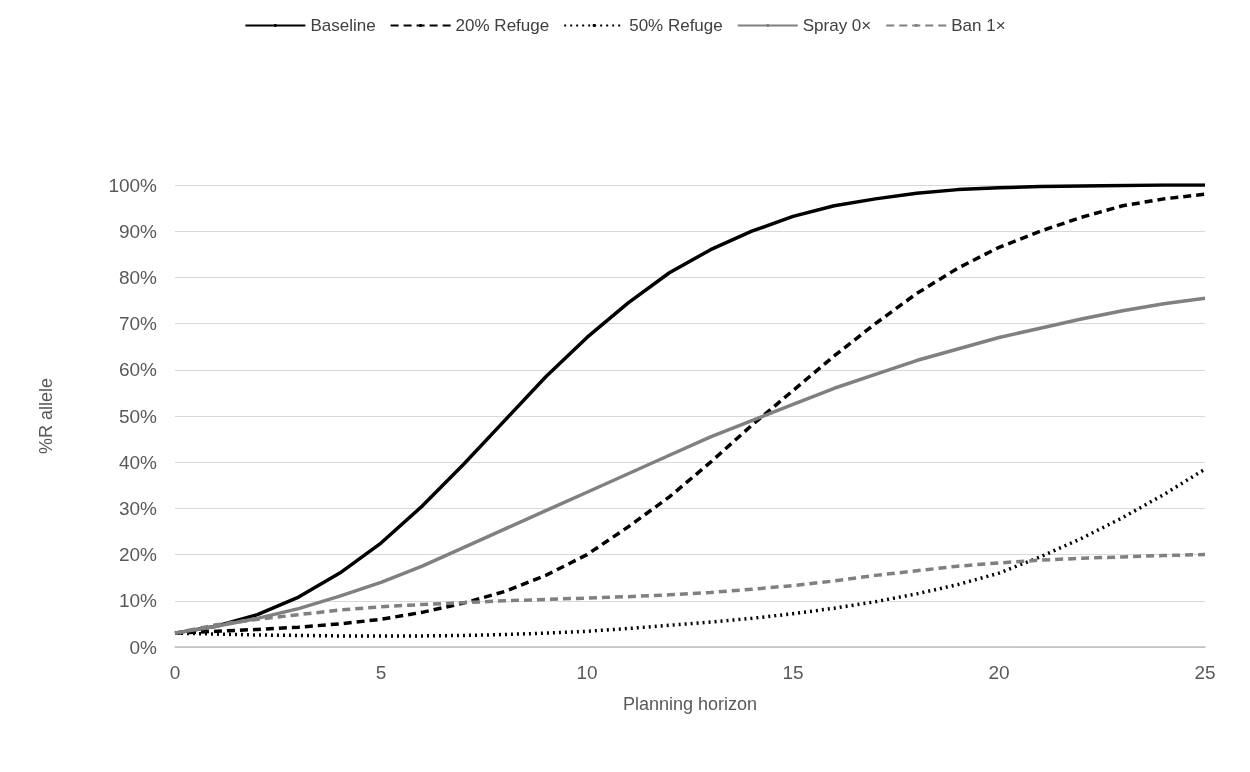 The height and width of the screenshot is (772, 1250). What do you see at coordinates (138, 508) in the screenshot?
I see `y-tick-label: 30%` at bounding box center [138, 508].